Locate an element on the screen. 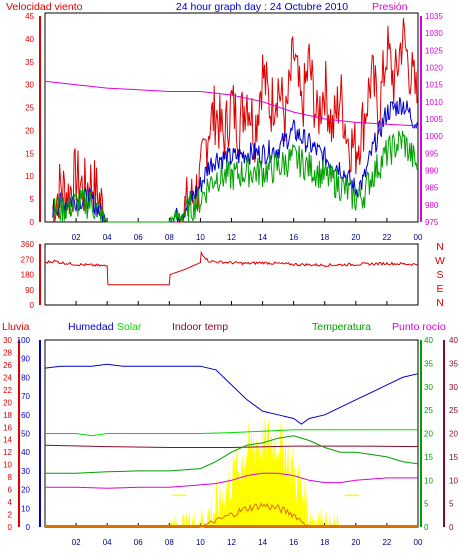 The image size is (463, 555). pressure-line is located at coordinates (231, 103).